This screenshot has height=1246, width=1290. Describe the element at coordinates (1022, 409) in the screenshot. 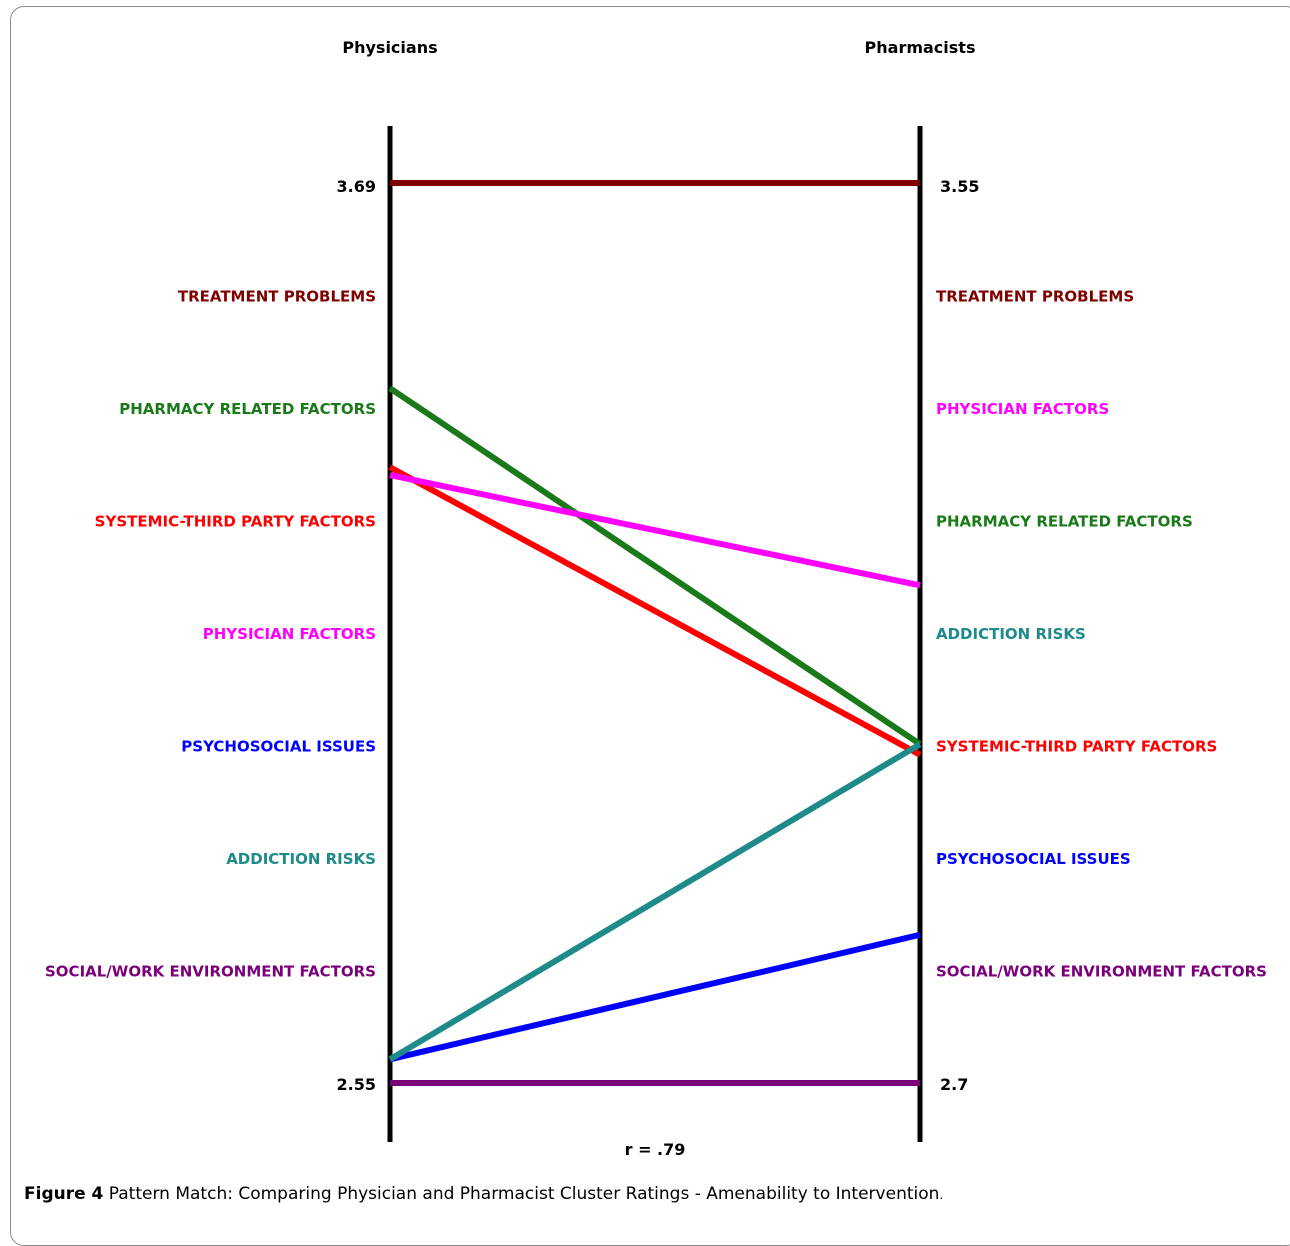

I see `right-cluster-label-physician-factors: PHYSICIAN FACTORS` at that location.